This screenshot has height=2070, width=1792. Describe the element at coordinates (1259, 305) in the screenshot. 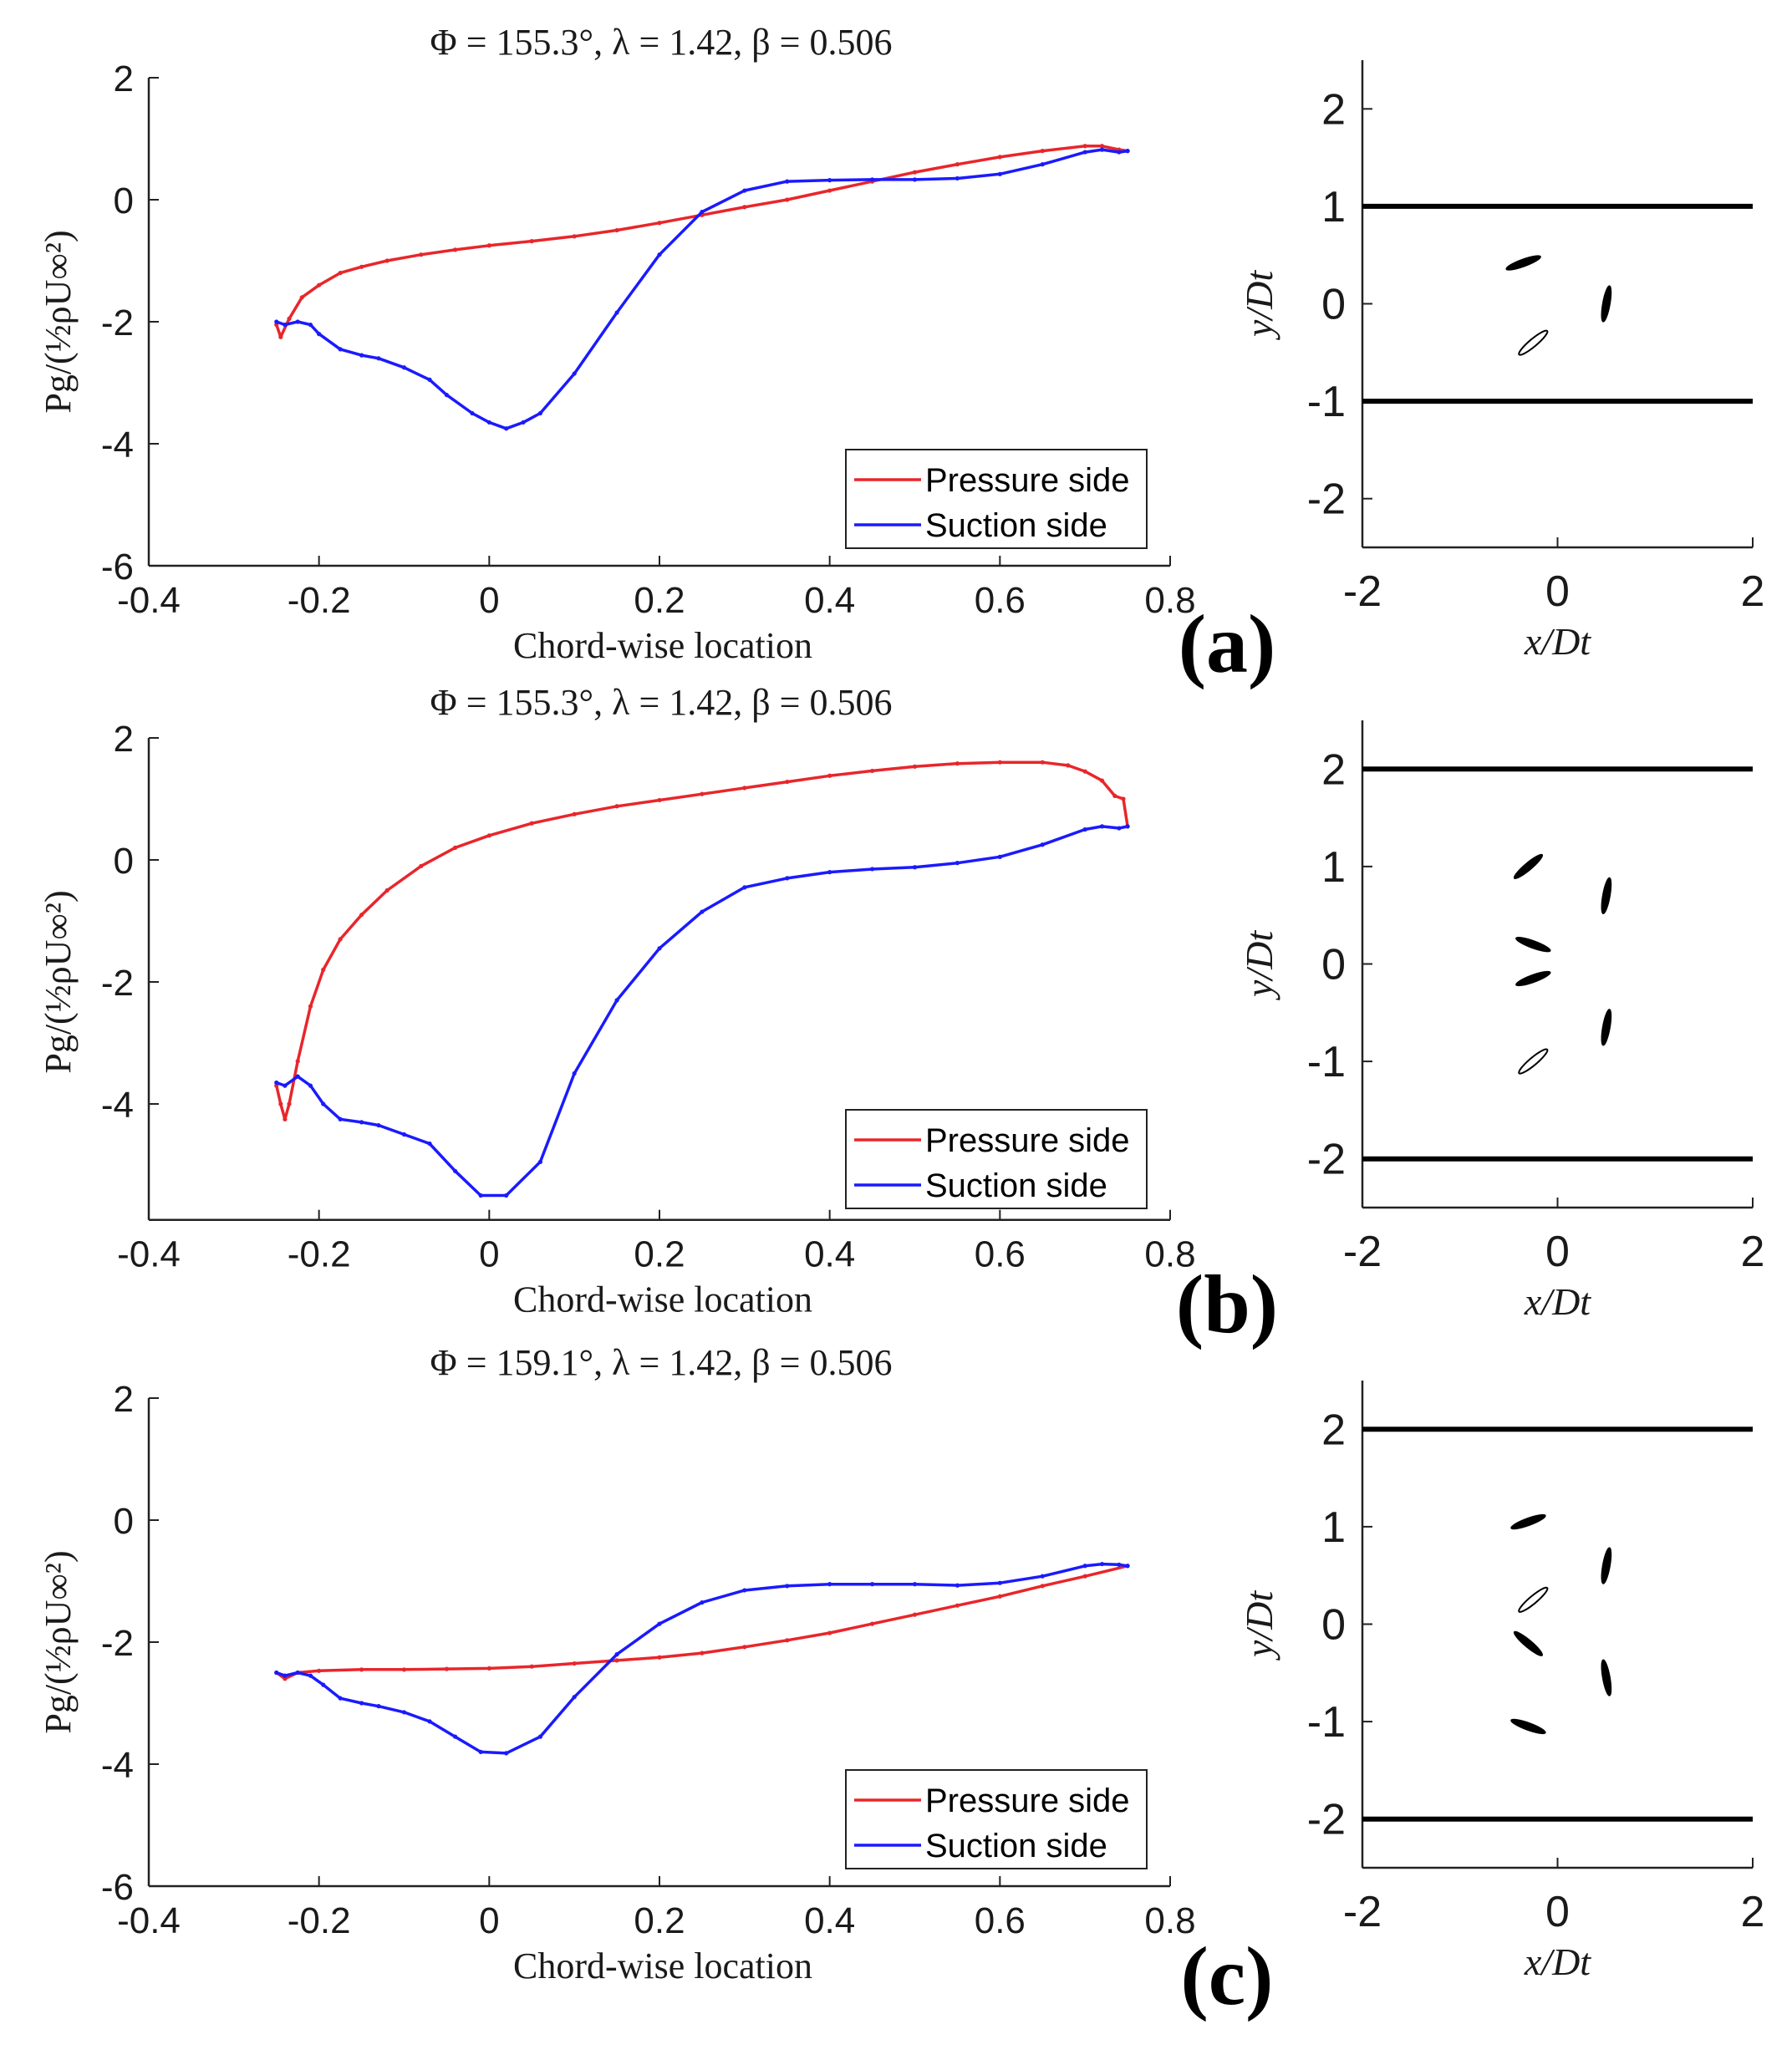

I see `y-axis-label: y/Dt` at that location.